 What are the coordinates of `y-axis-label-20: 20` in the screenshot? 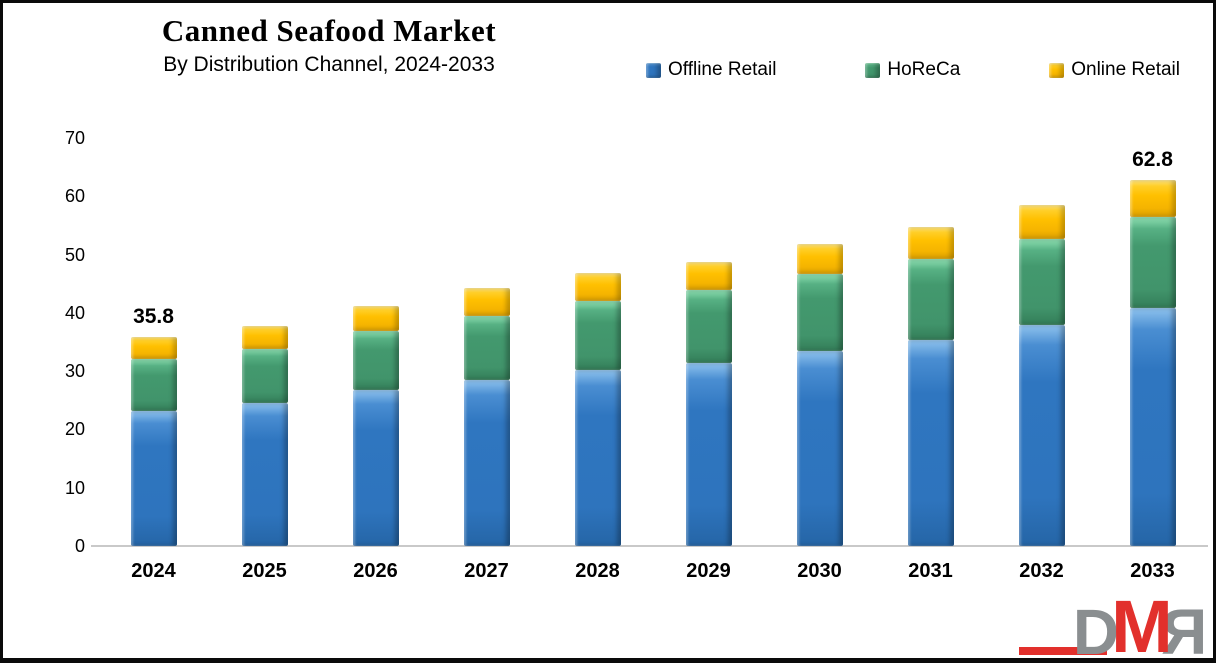 It's located at (74, 429).